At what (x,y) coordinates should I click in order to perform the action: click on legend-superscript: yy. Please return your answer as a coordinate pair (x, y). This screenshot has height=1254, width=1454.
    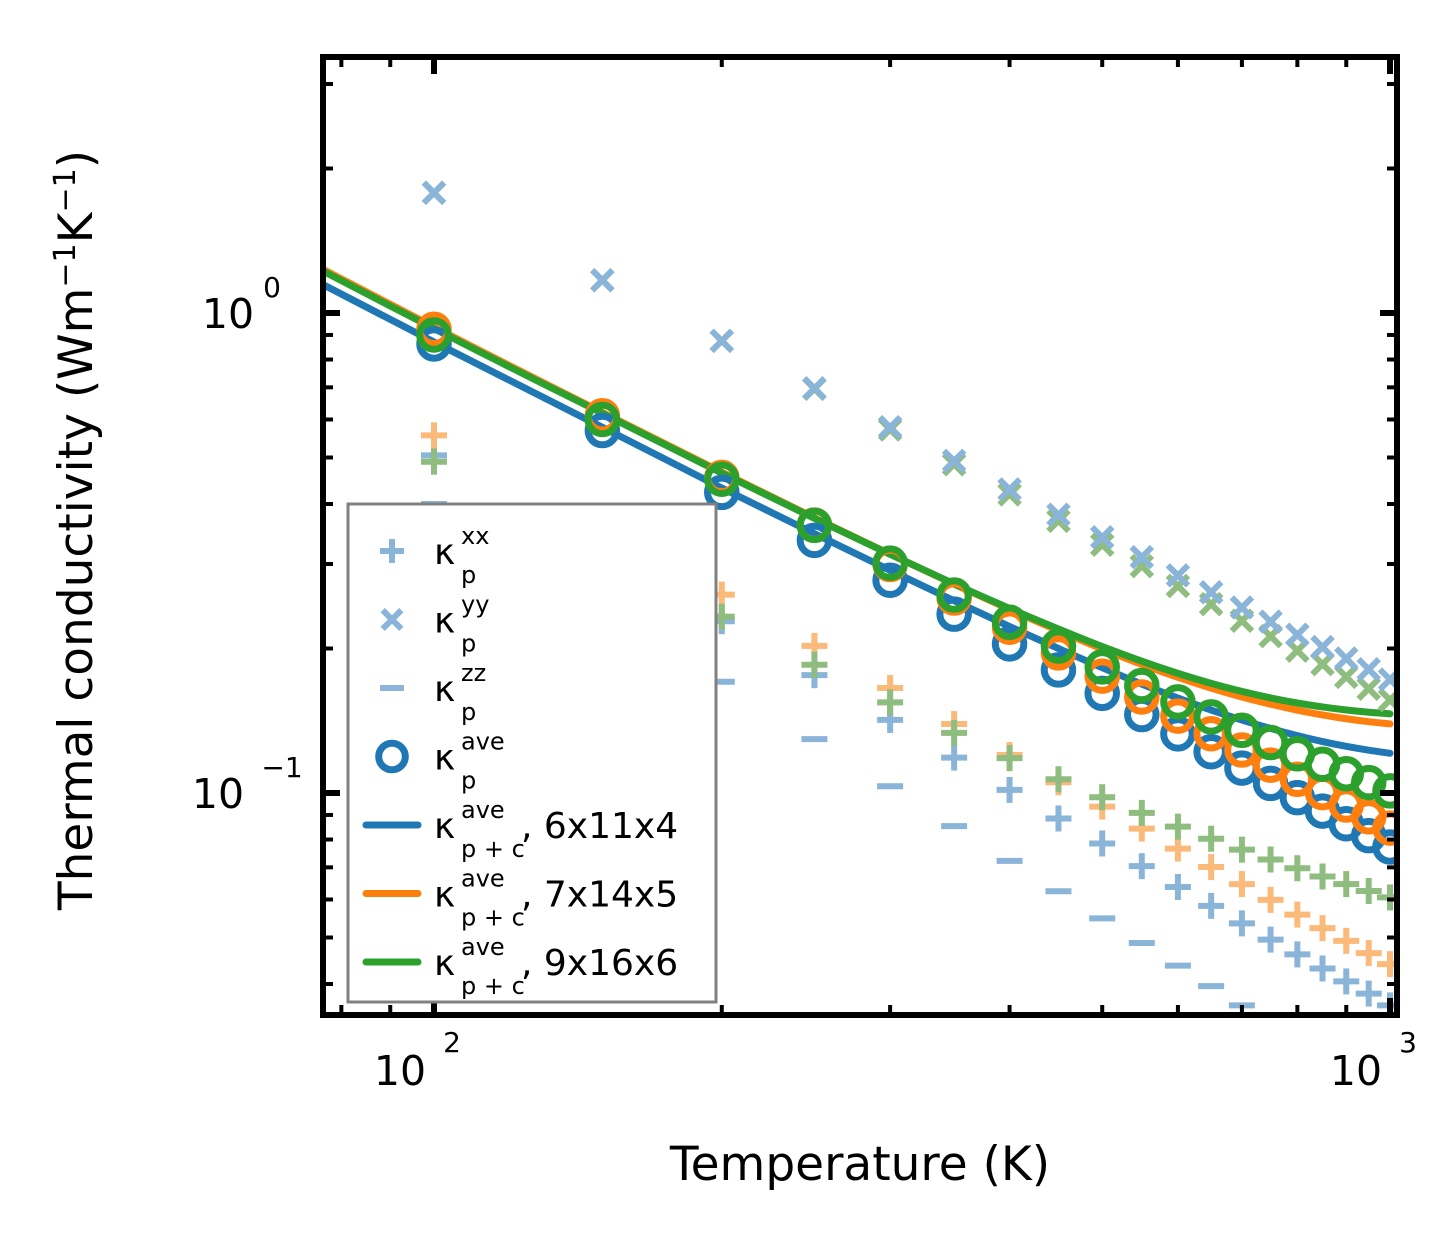
    Looking at the image, I should click on (475, 605).